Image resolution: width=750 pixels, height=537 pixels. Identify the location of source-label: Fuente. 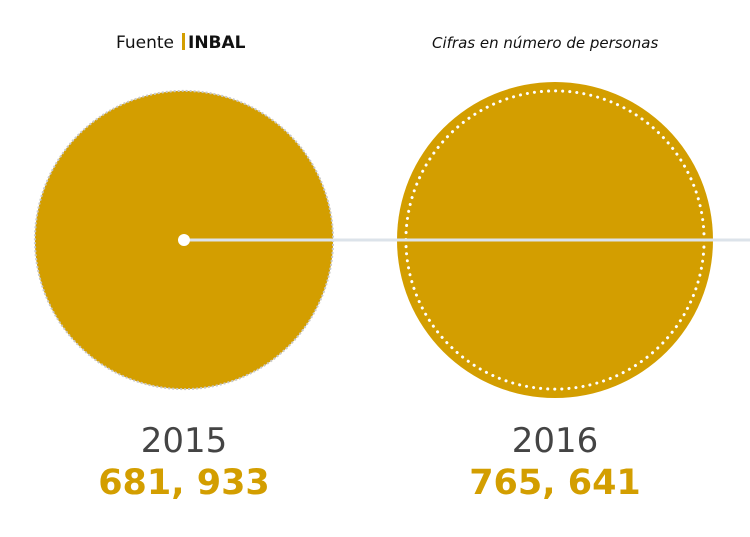
(145, 43).